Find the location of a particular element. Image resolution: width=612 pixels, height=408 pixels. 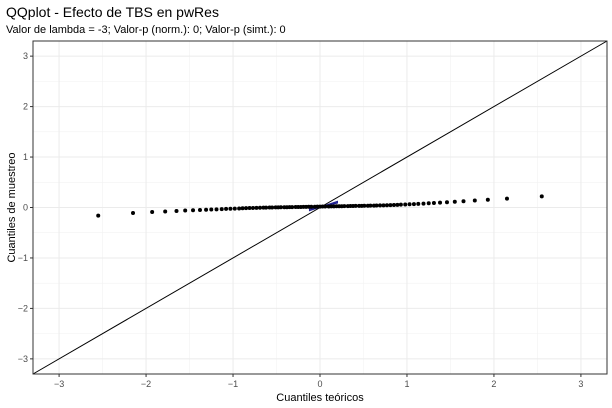

y-tick-label: 2 is located at coordinates (25, 107).